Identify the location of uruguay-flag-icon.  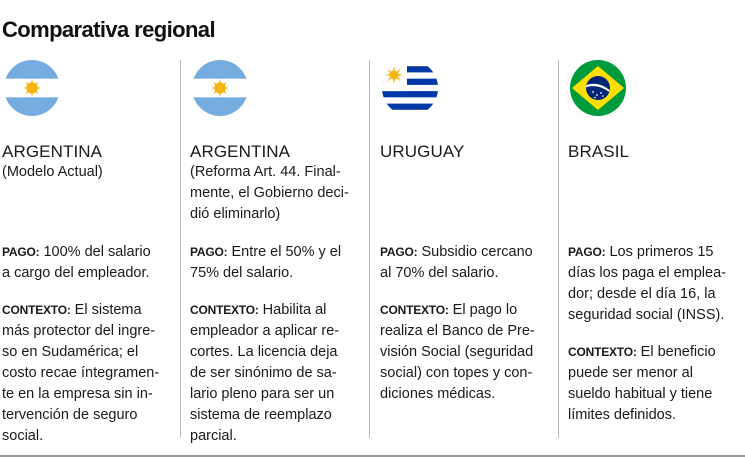
(410, 88).